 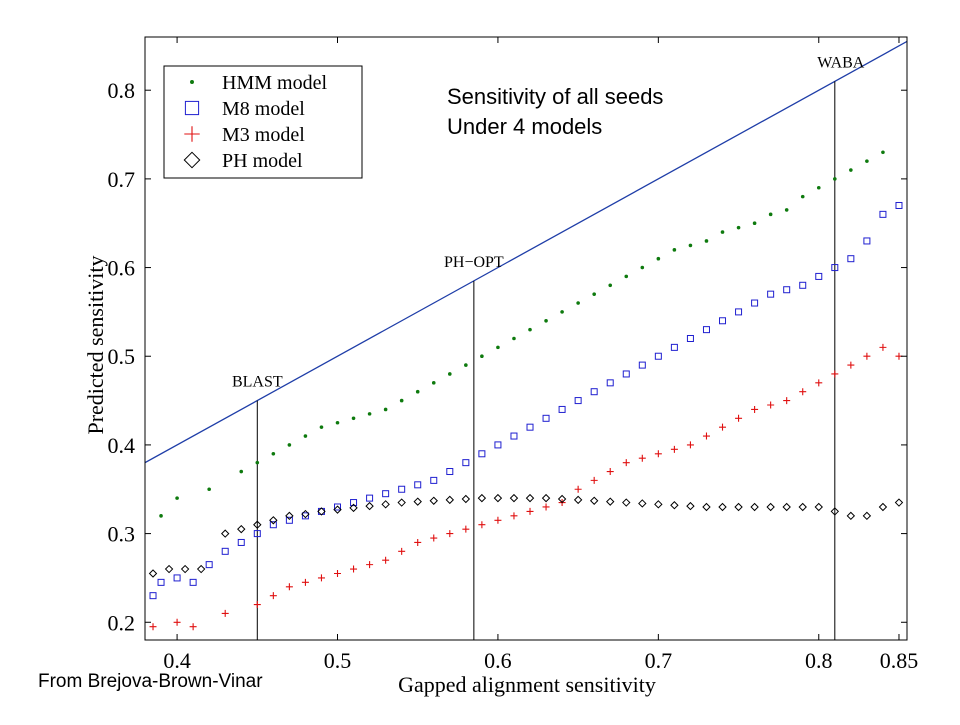 I want to click on legend-box, so click(x=263, y=122).